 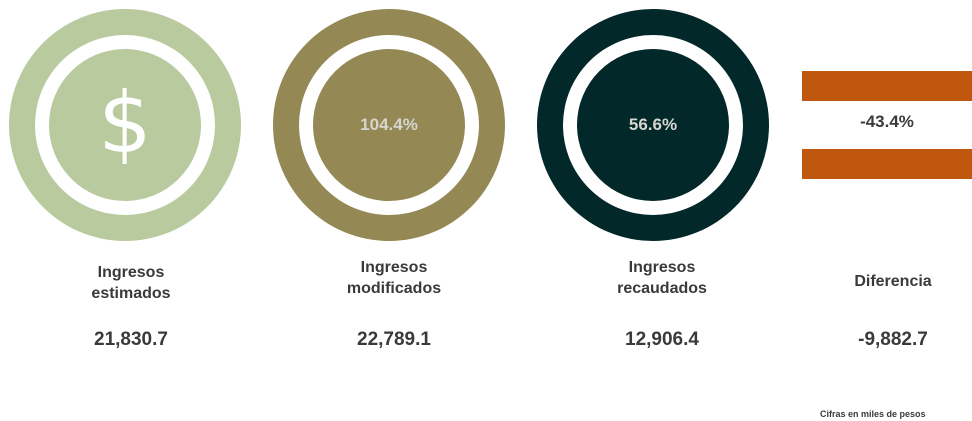 What do you see at coordinates (893, 281) in the screenshot?
I see `diferencia-label: Diferencia` at bounding box center [893, 281].